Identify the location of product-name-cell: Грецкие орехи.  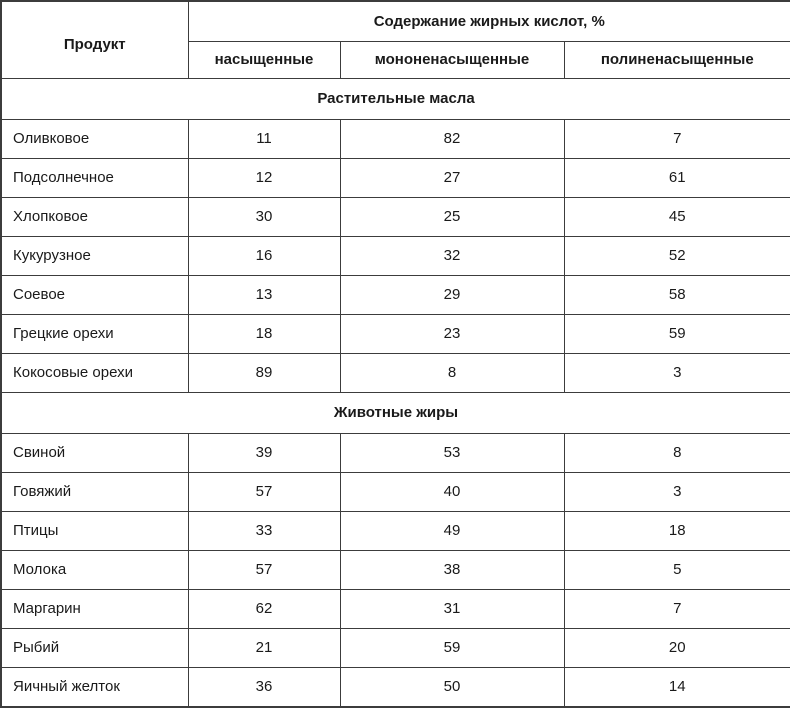
(94, 333).